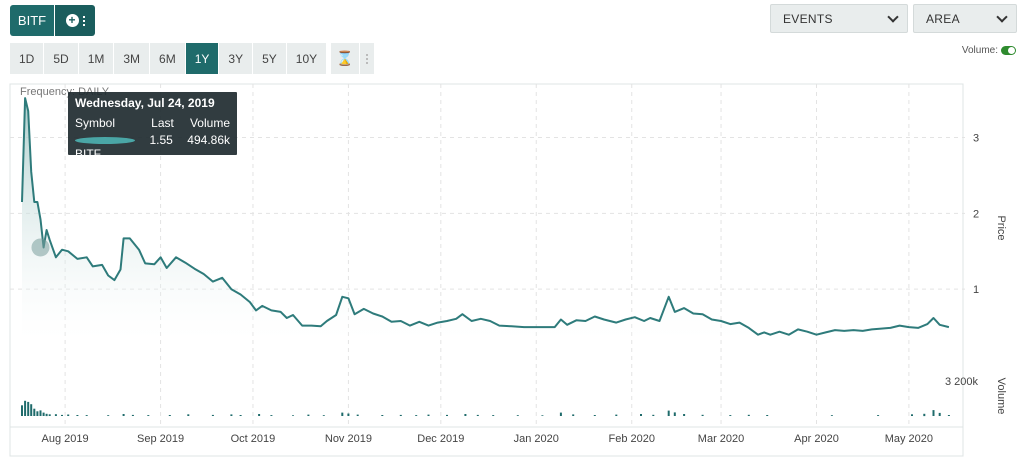 The image size is (1024, 467). What do you see at coordinates (348, 439) in the screenshot?
I see `x-tick-label: Nov 2019` at bounding box center [348, 439].